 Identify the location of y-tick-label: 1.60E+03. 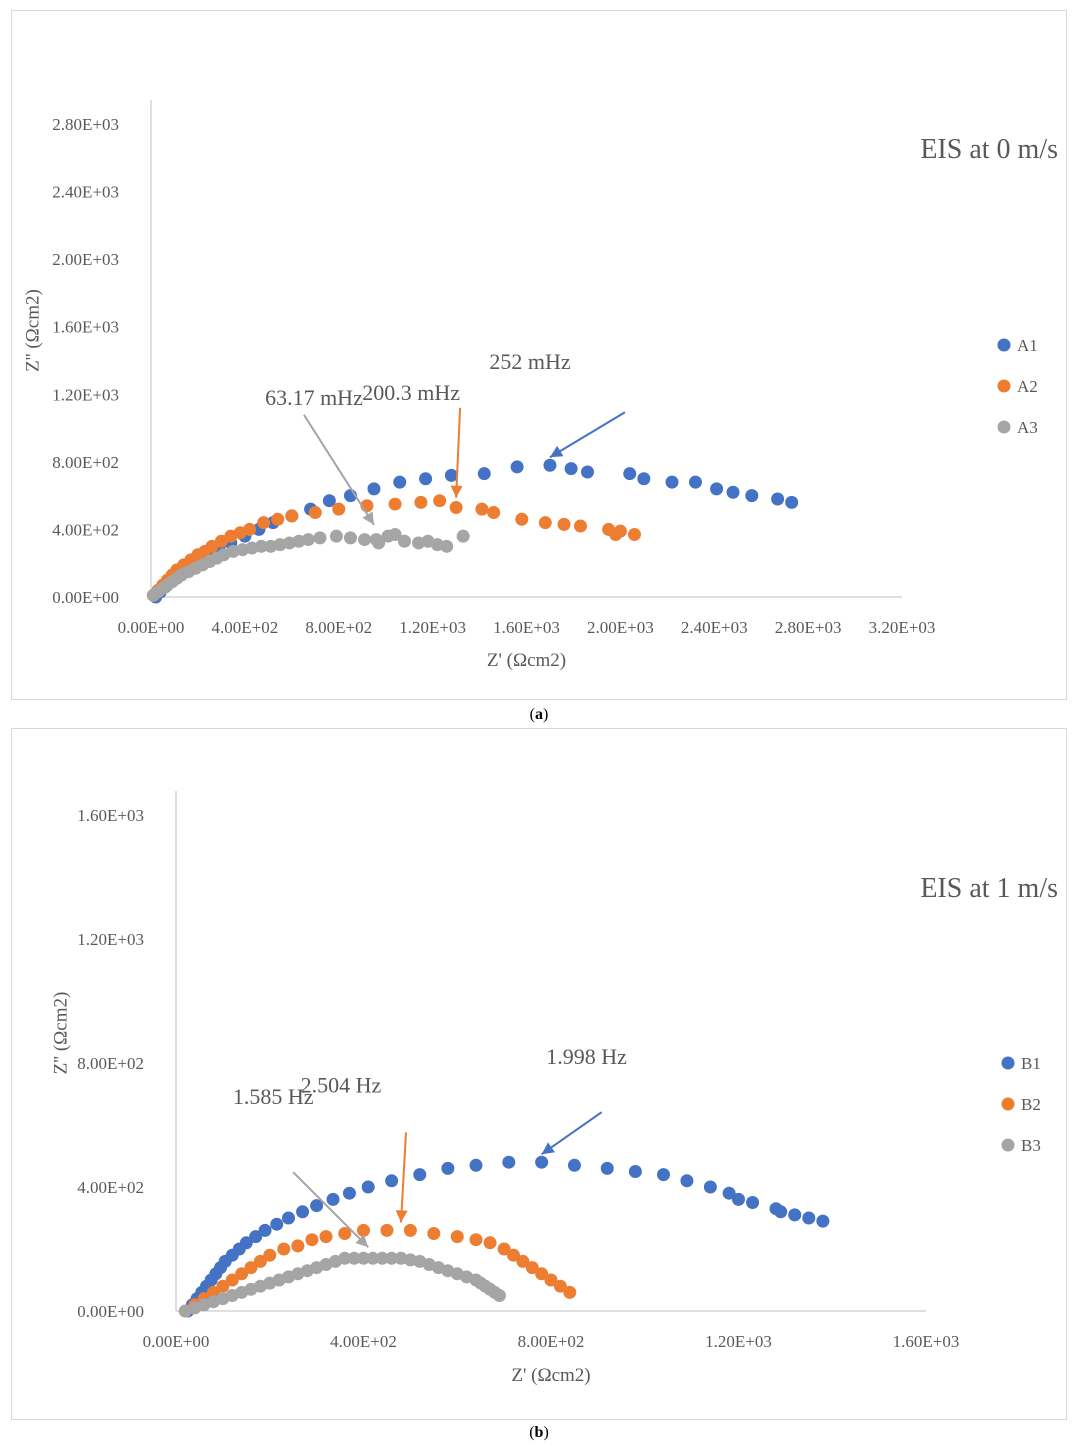
(110, 815).